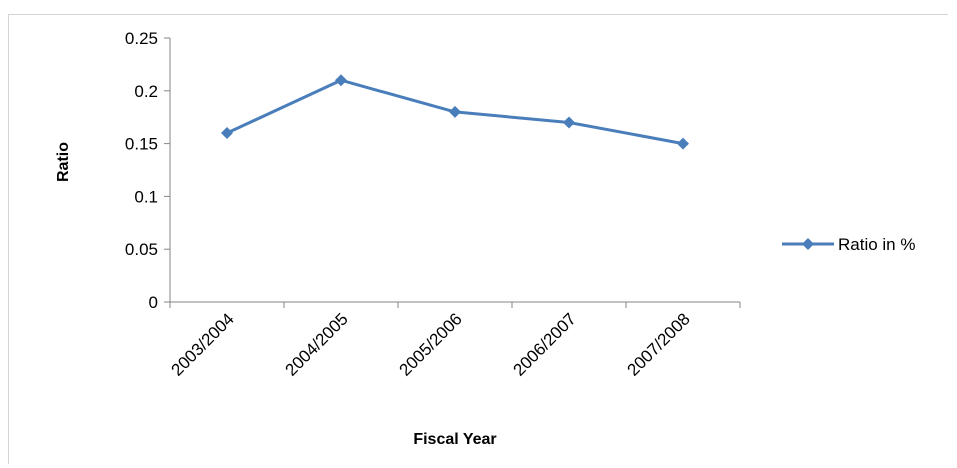  I want to click on series-group, so click(455, 112).